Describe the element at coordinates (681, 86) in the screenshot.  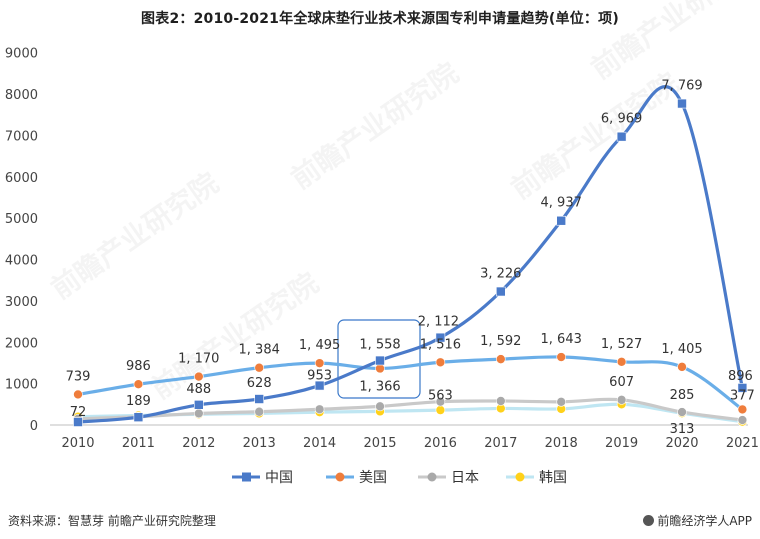
I see `data-label: 7, 769` at that location.